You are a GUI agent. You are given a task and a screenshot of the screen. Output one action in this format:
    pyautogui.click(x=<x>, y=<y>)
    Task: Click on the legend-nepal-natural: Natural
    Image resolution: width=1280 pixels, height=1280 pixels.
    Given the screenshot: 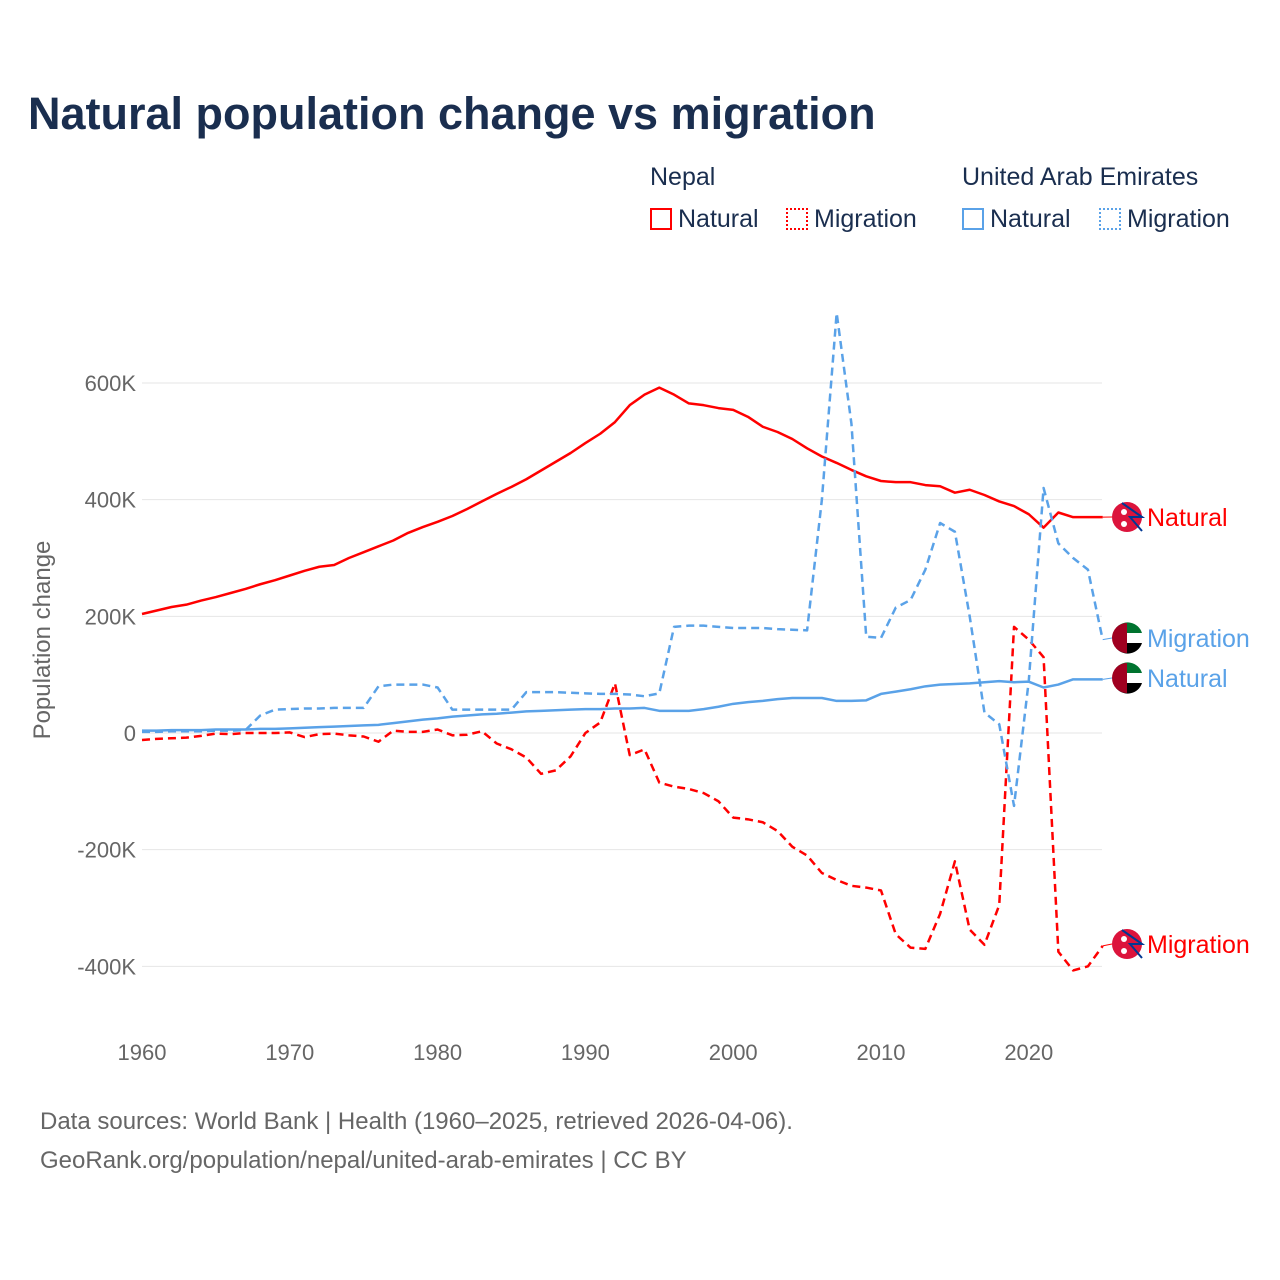 What is the action you would take?
    pyautogui.click(x=704, y=219)
    